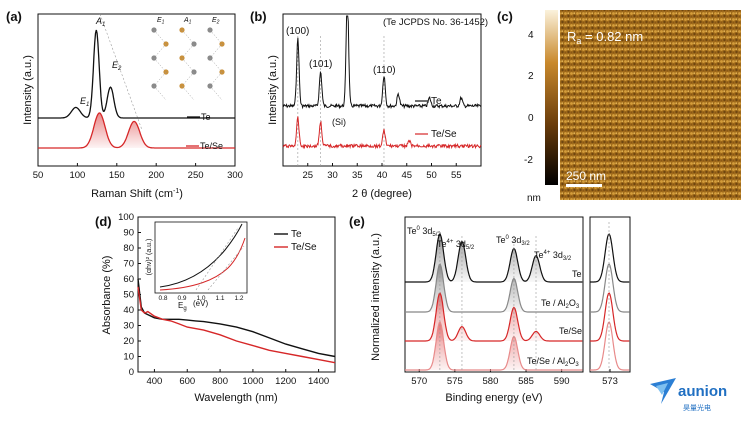 This screenshot has height=421, width=751. I want to click on xps-x-tick-label: 570, so click(419, 381).